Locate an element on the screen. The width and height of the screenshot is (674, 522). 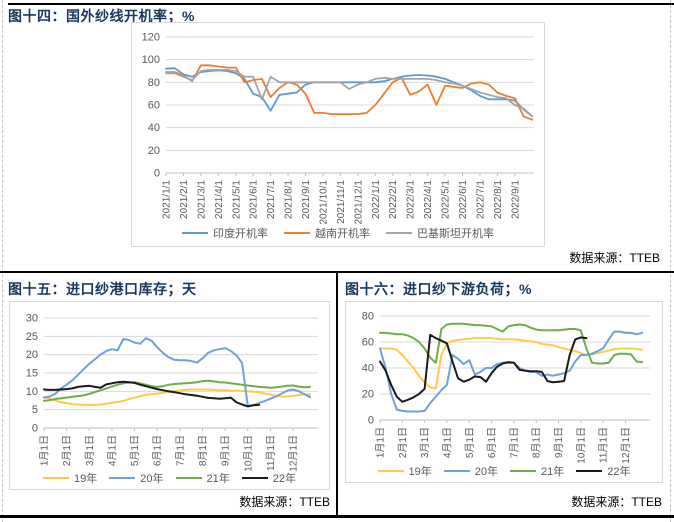
figure14-legend: 印度开机率 越南开机率 巴基斯坦开机率 is located at coordinates (338, 233).